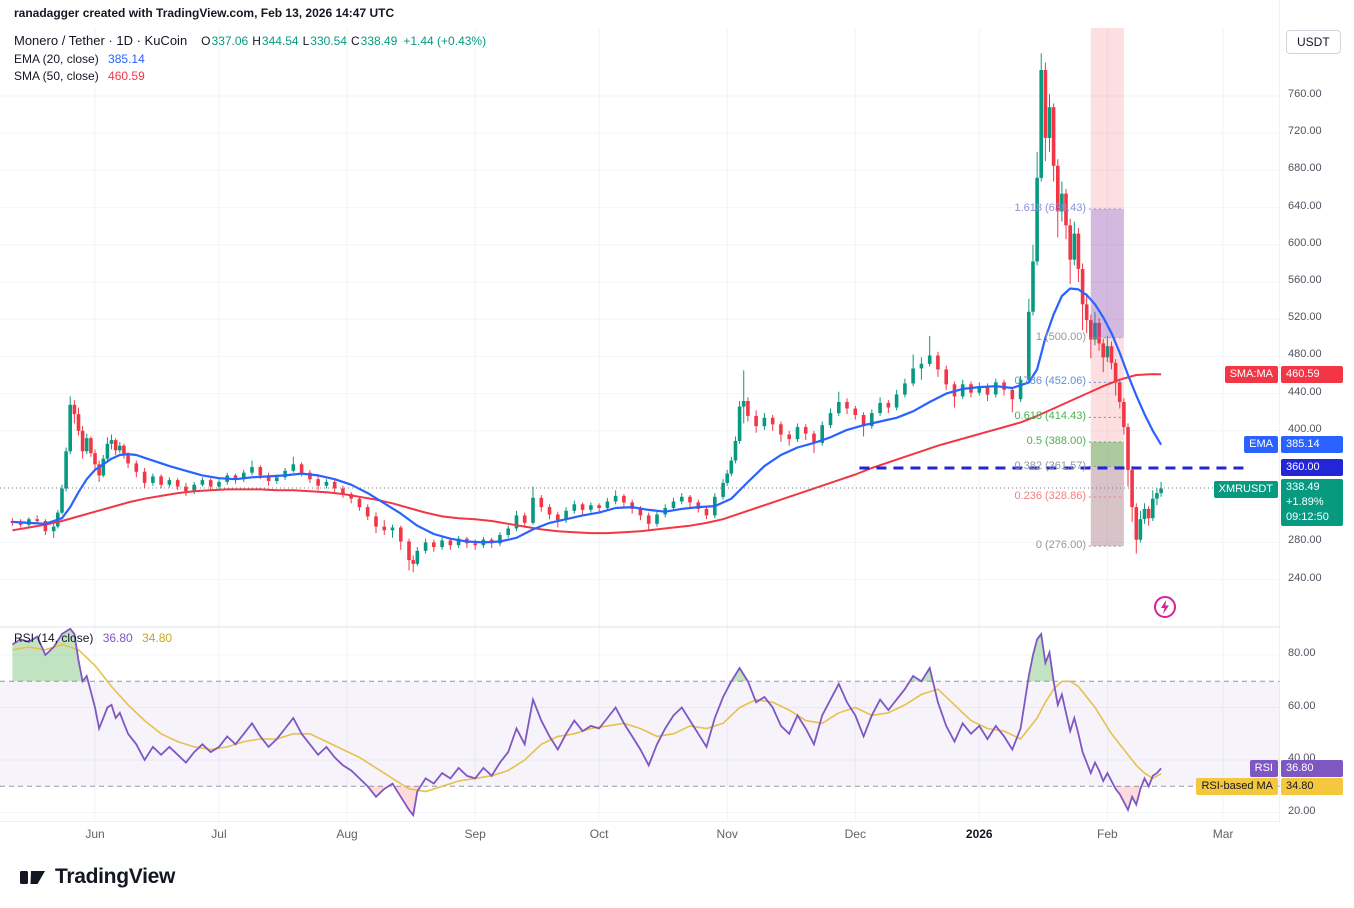 The image size is (1354, 908). I want to click on sma-price-value: 460.59, so click(1312, 374).